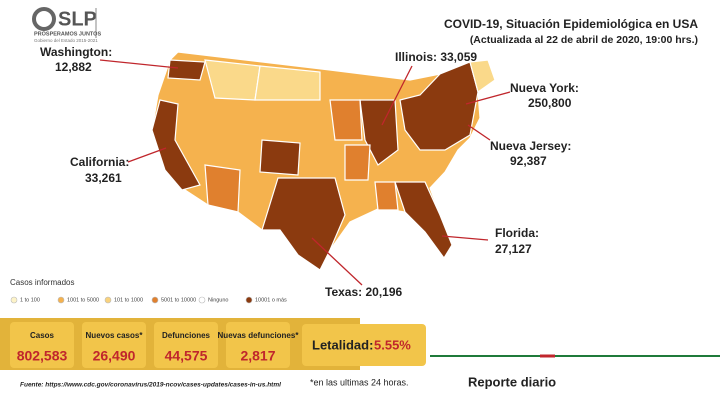  I want to click on callout-value: 12,882, so click(73, 67).